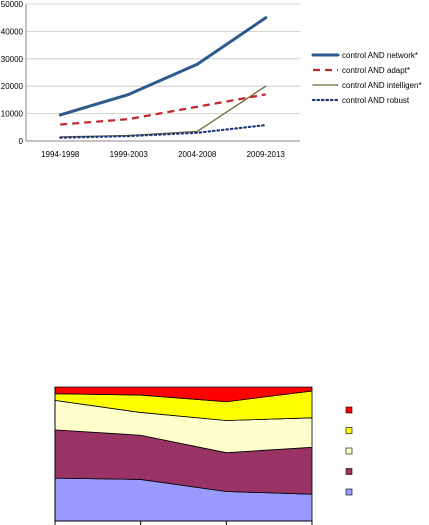 The width and height of the screenshot is (429, 525). I want to click on y-tick-labels: 0 10000 20000 30000 40000 50000, so click(12, 73).